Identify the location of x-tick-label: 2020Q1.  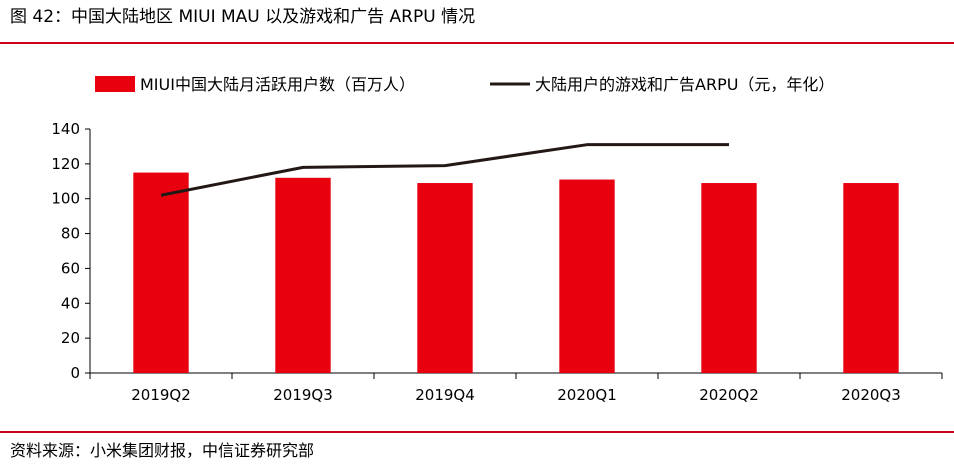
(587, 395).